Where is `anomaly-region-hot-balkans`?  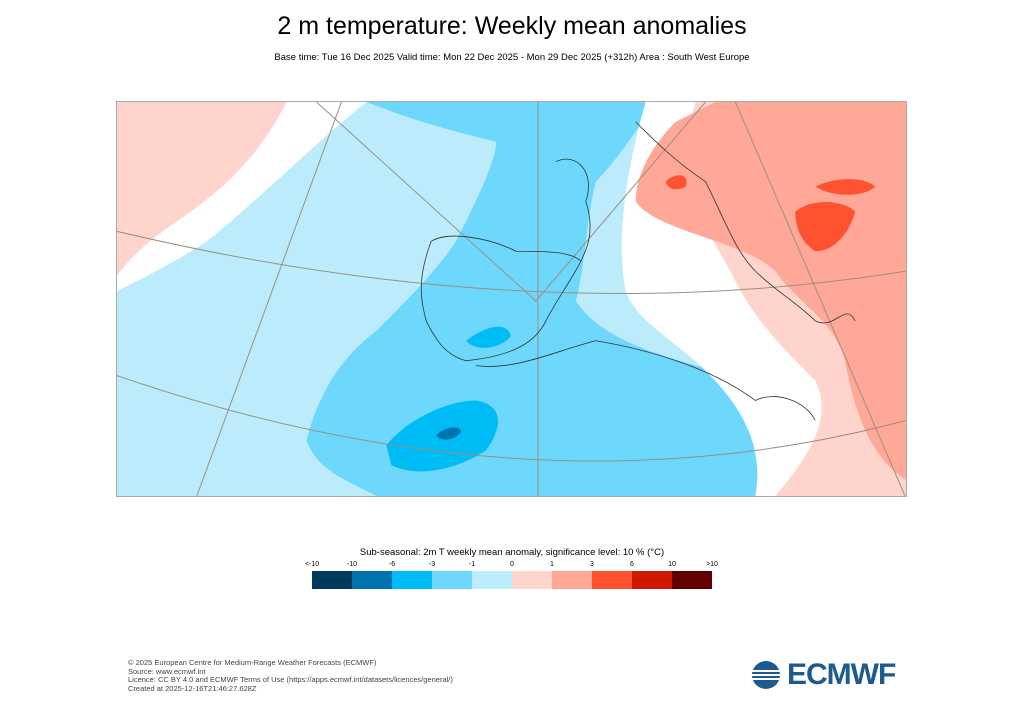 anomaly-region-hot-balkans is located at coordinates (825, 227).